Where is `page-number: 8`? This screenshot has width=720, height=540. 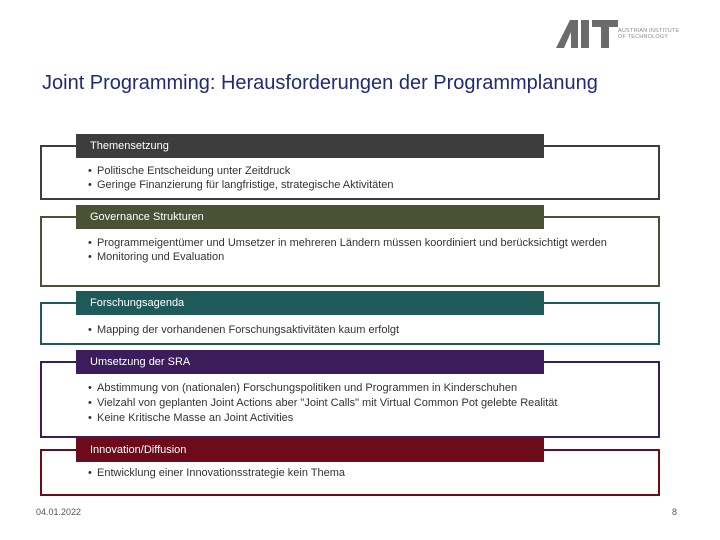
page-number: 8 is located at coordinates (675, 512).